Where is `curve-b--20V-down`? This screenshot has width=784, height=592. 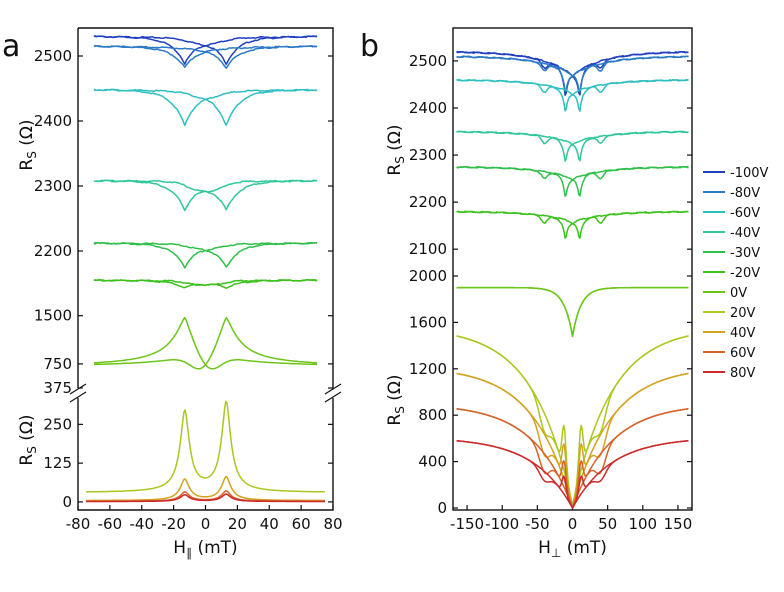
curve-b--20V-down is located at coordinates (572, 224).